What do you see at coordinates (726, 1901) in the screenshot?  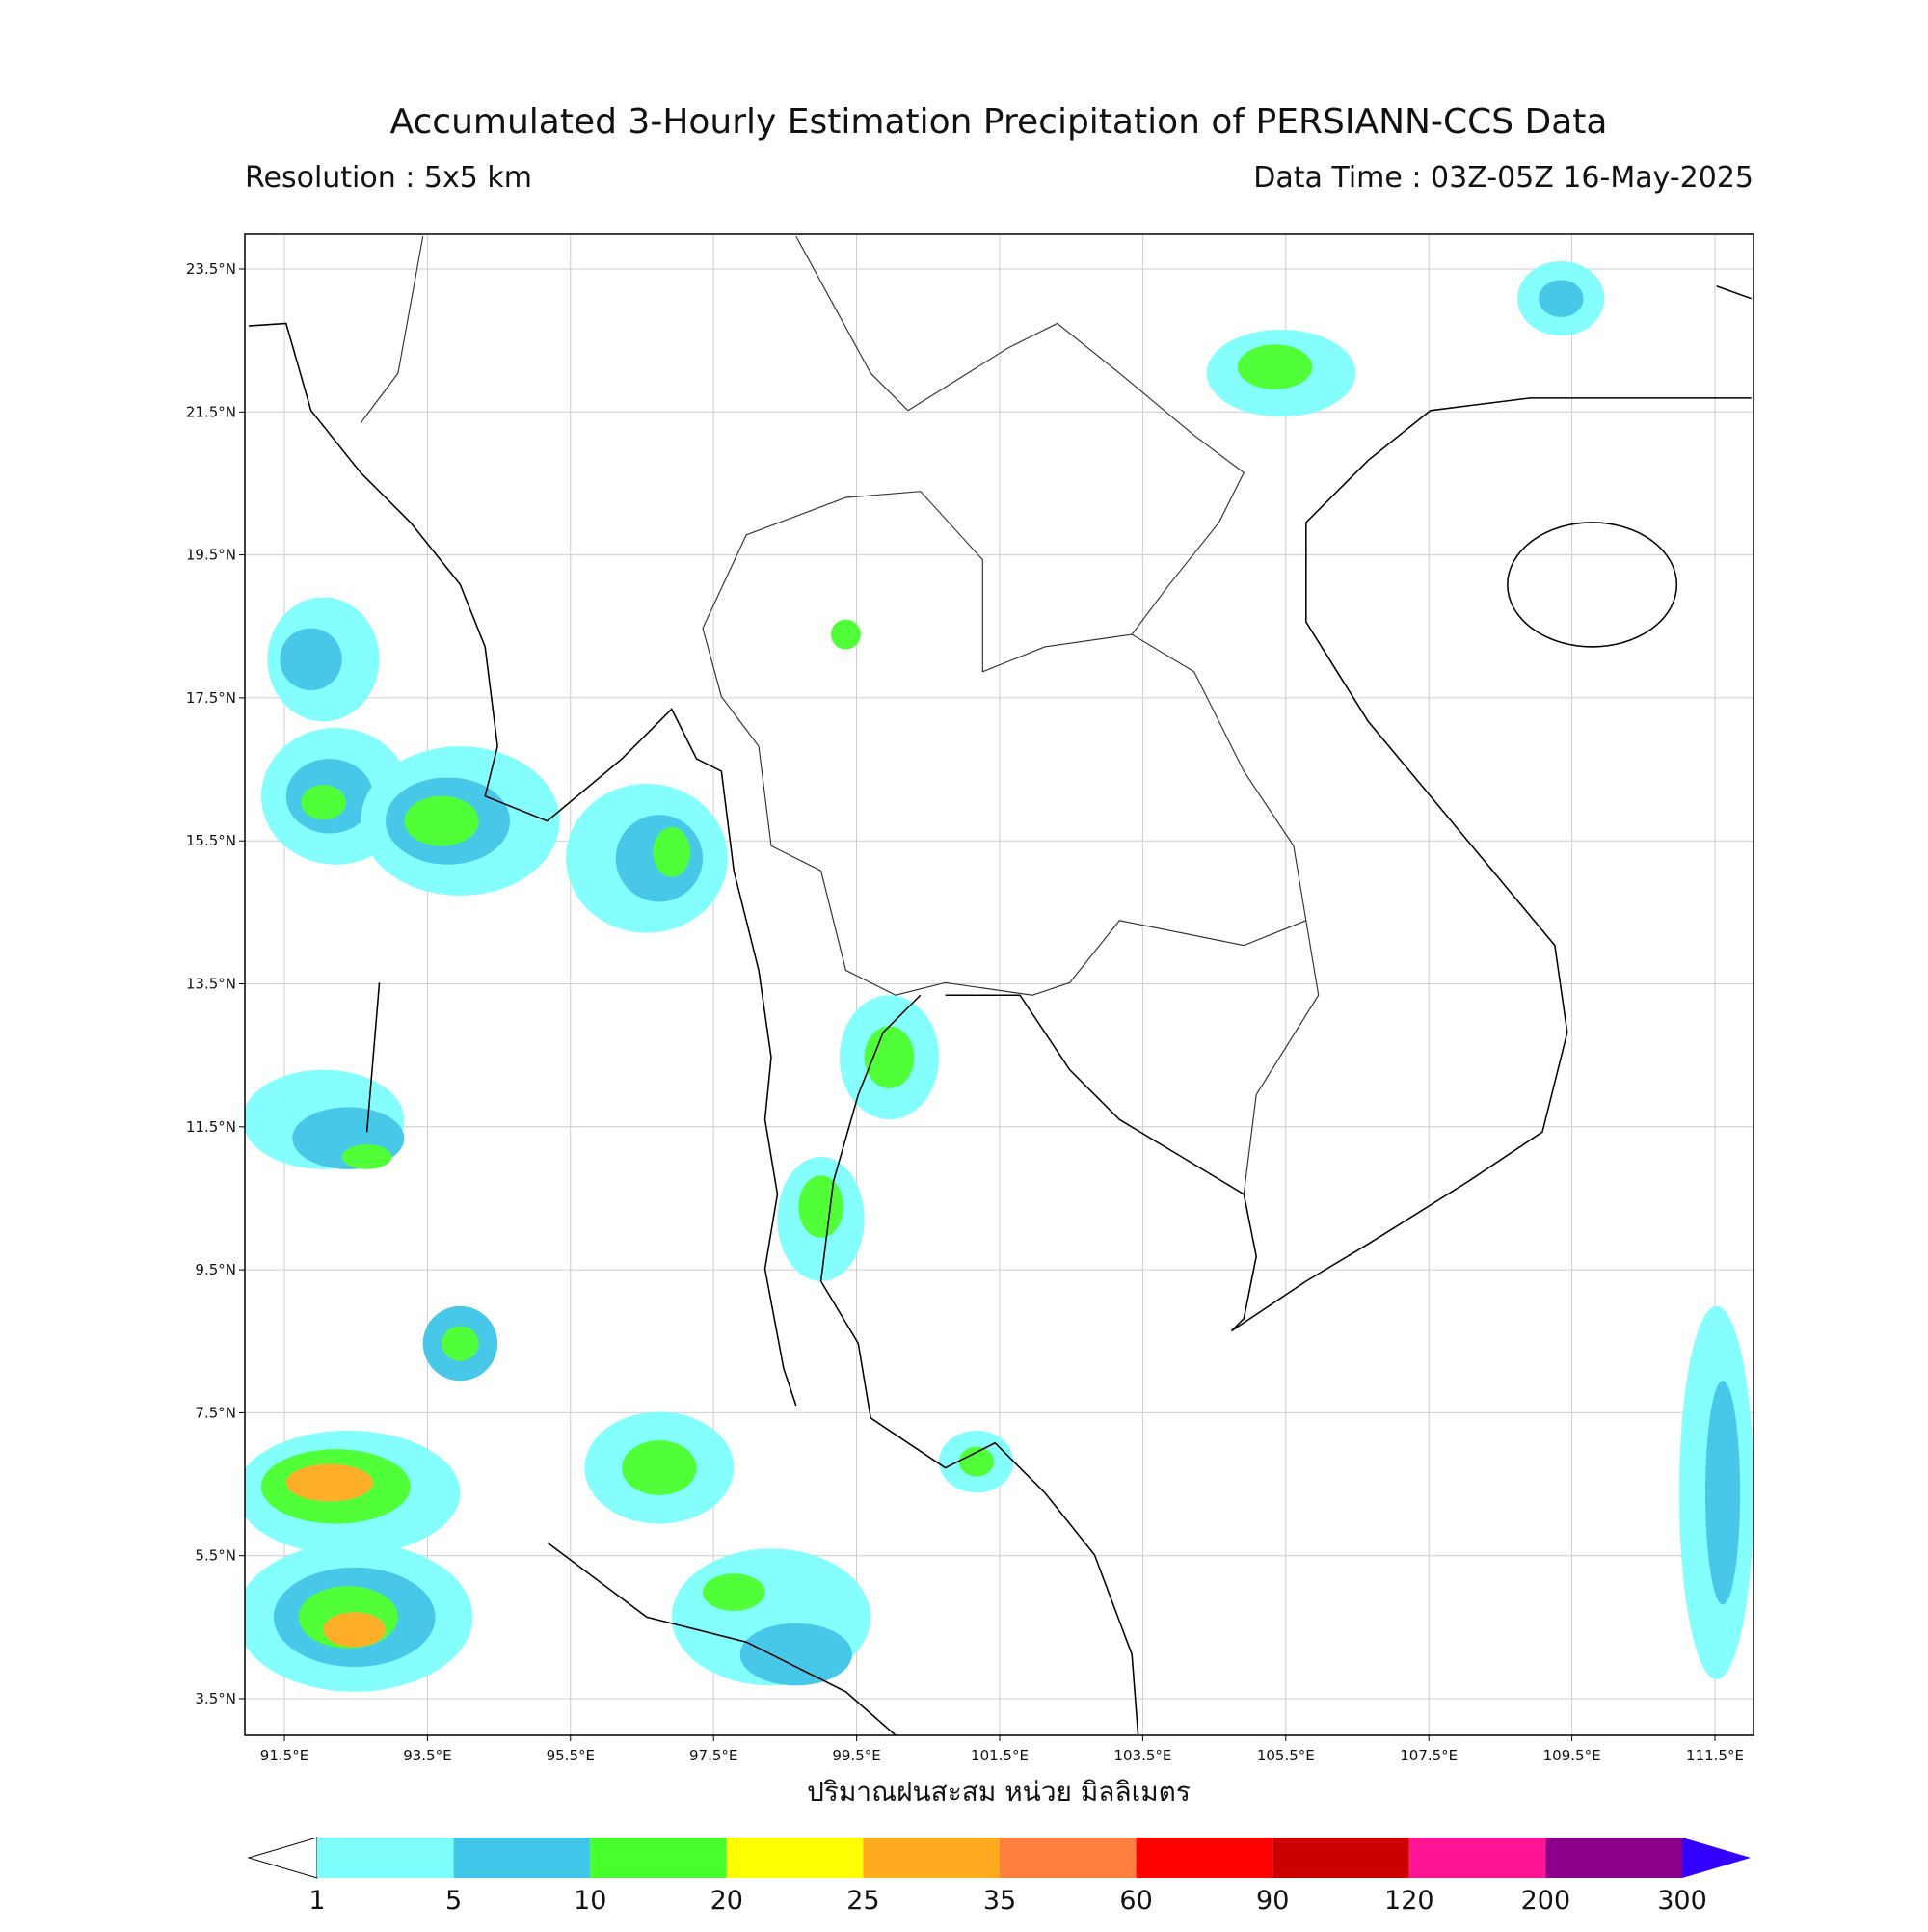 I see `colorbar-label: 20` at bounding box center [726, 1901].